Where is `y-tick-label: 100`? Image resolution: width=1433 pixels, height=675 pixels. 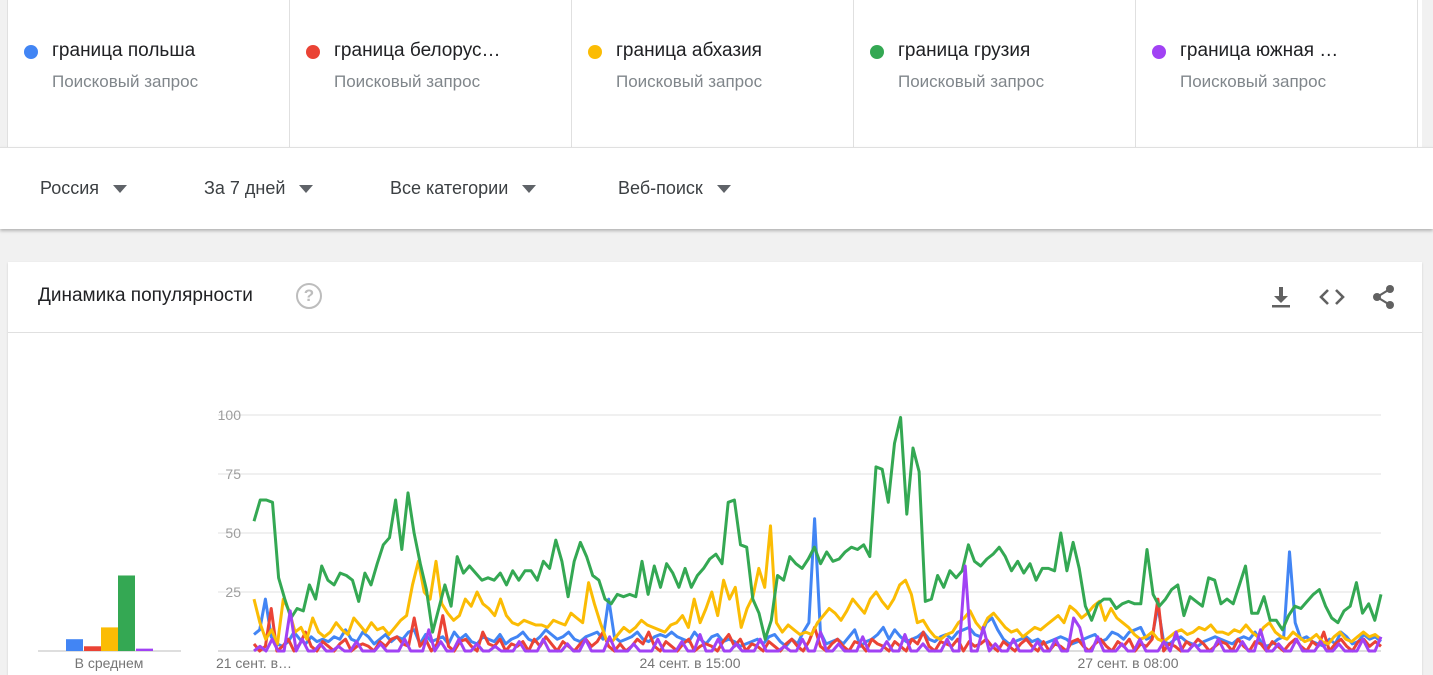 y-tick-label: 100 is located at coordinates (230, 415).